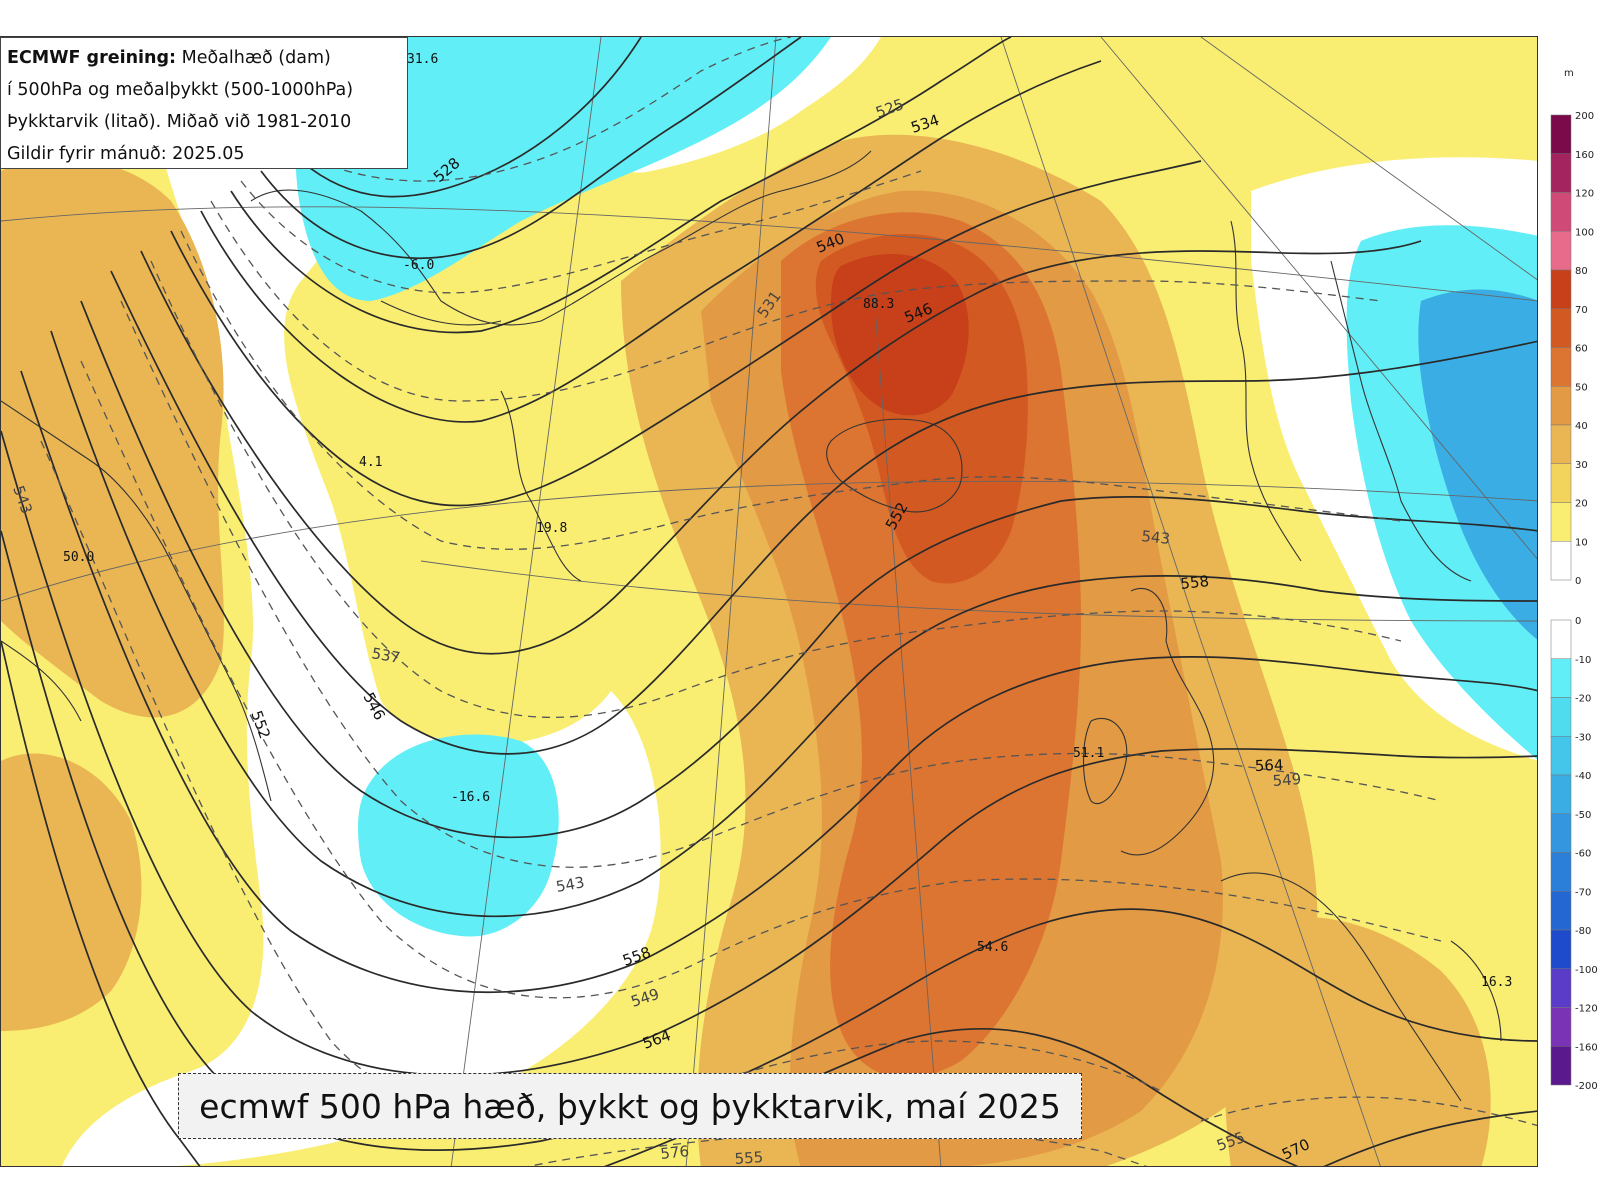  Describe the element at coordinates (1586, 1047) in the screenshot. I see `colorbar-tick-label: -160` at that location.